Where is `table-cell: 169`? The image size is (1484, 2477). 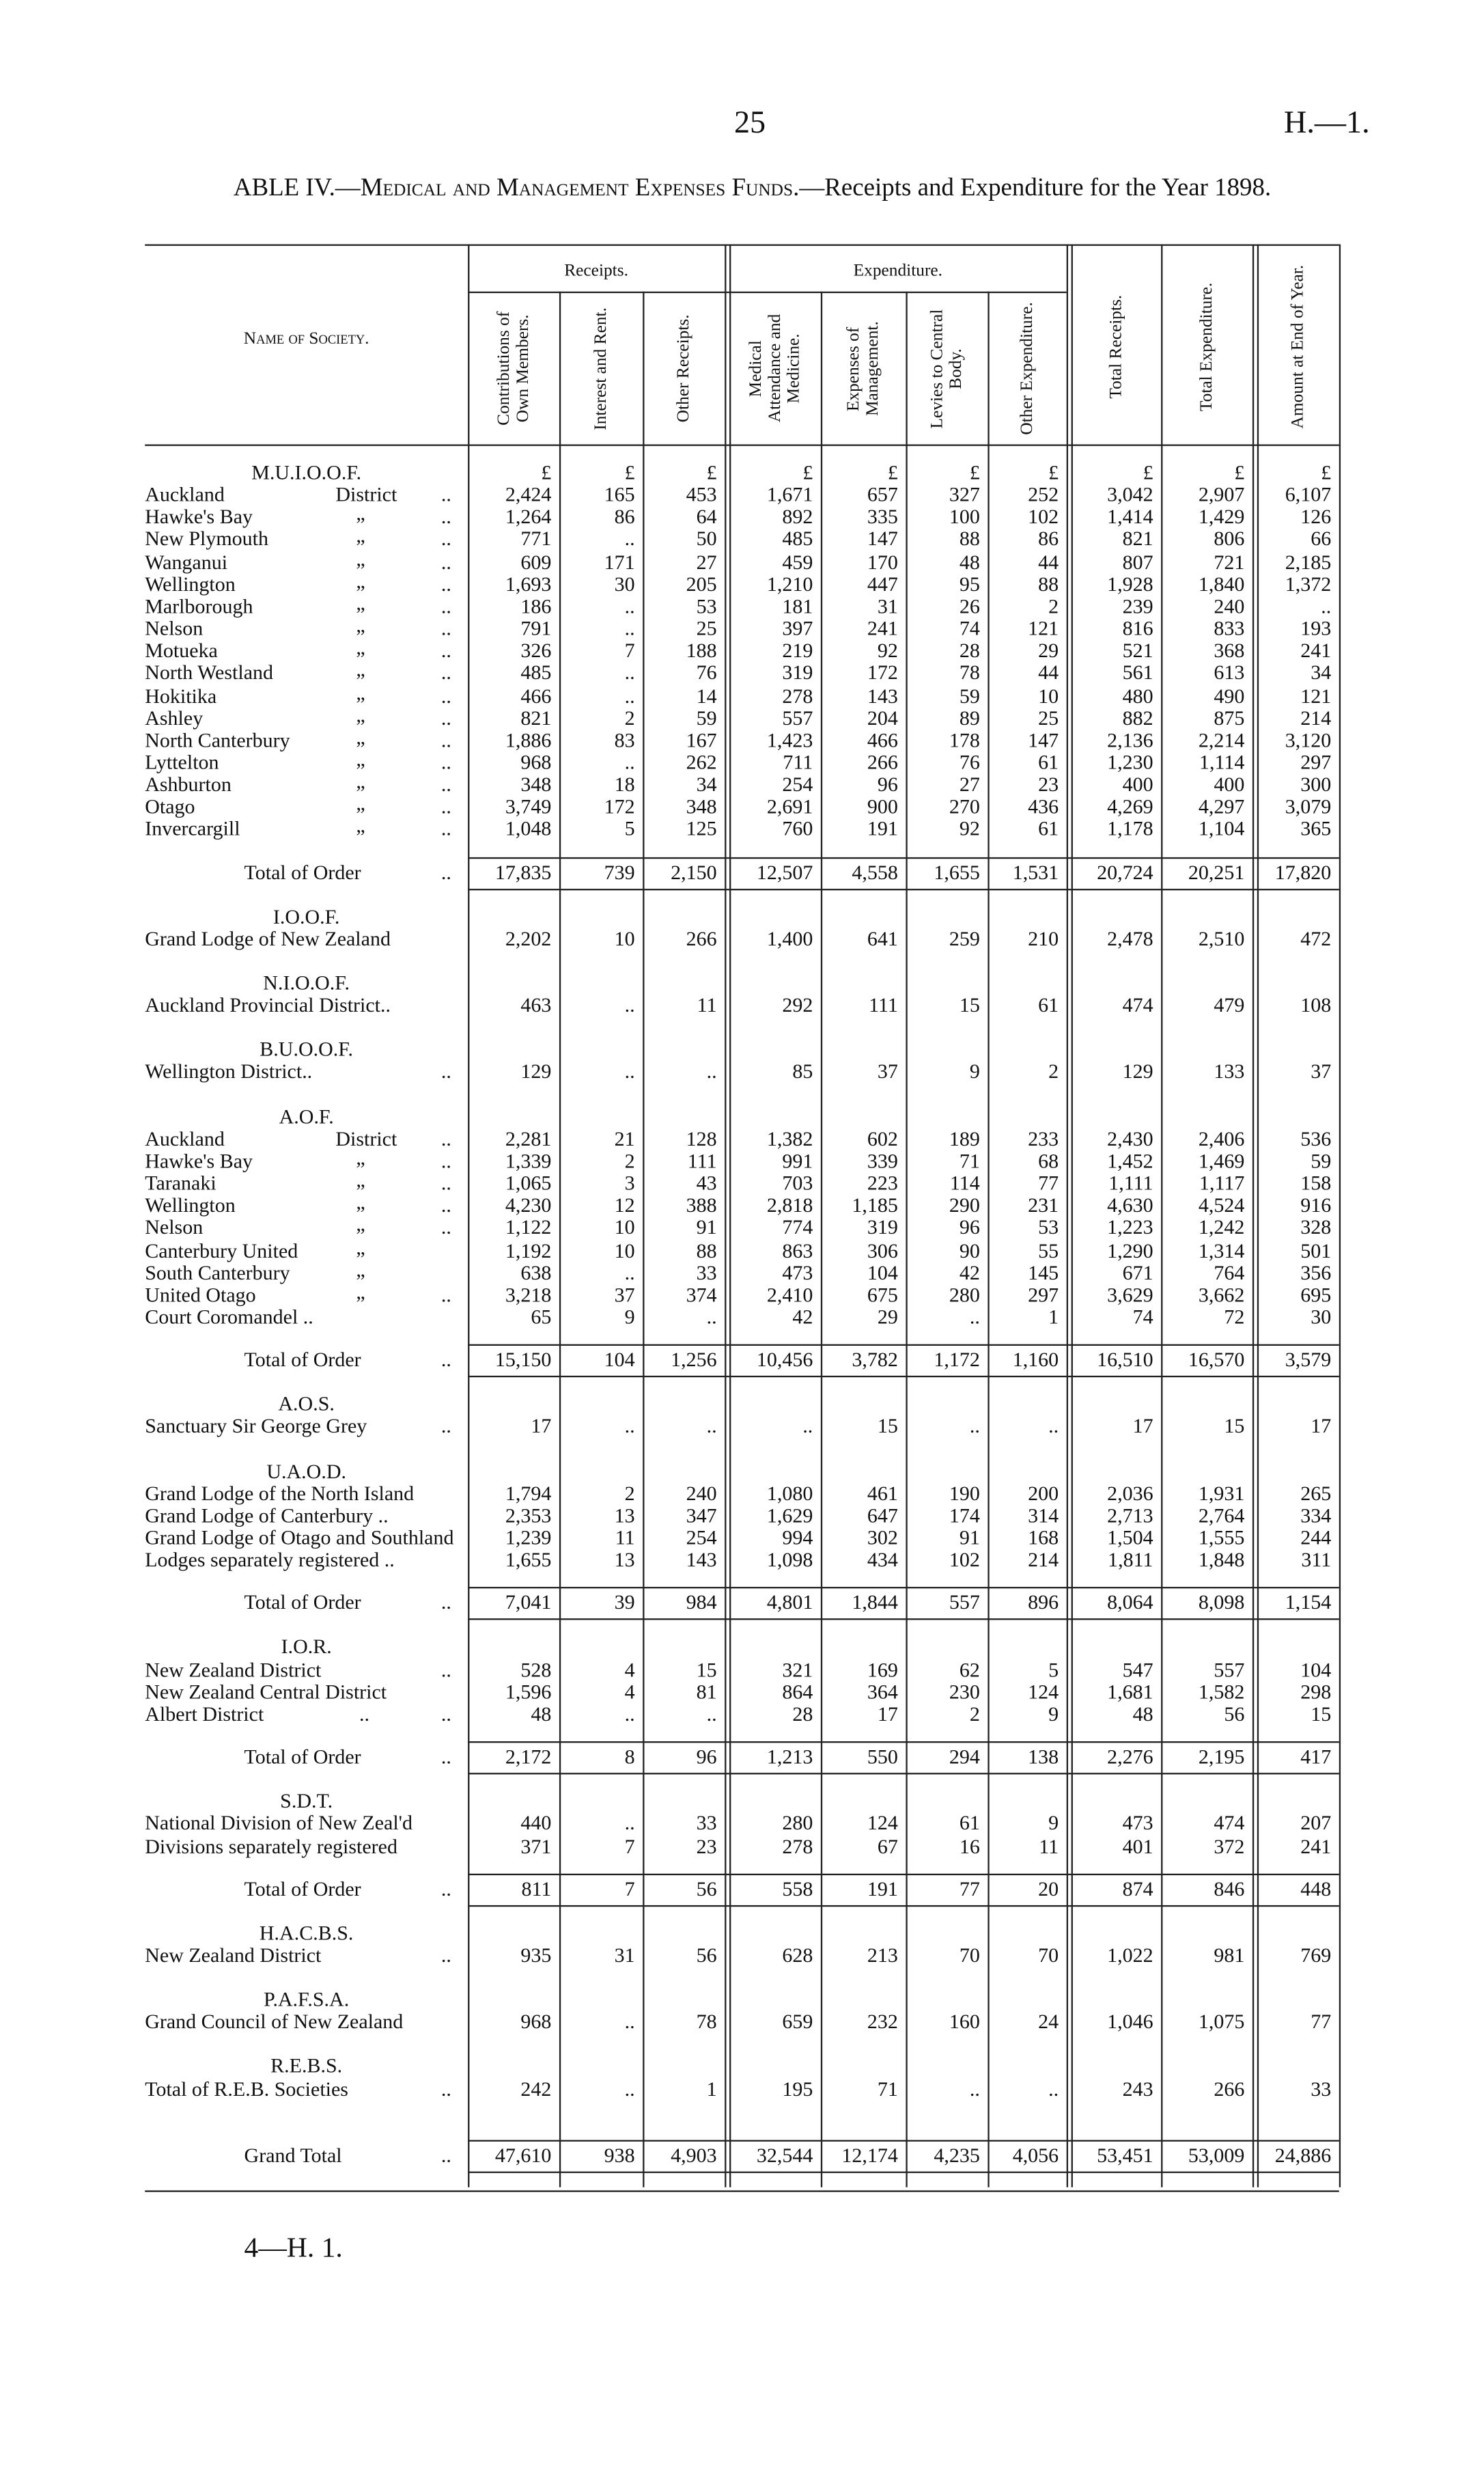 table-cell: 169 is located at coordinates (882, 1669).